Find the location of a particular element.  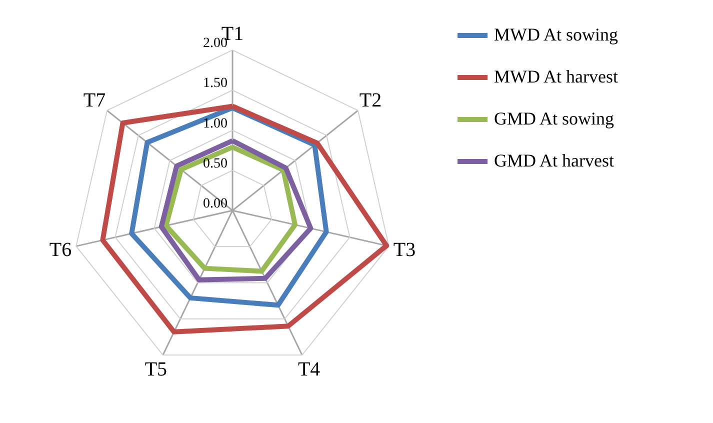

spoke-label: T5 is located at coordinates (156, 369).